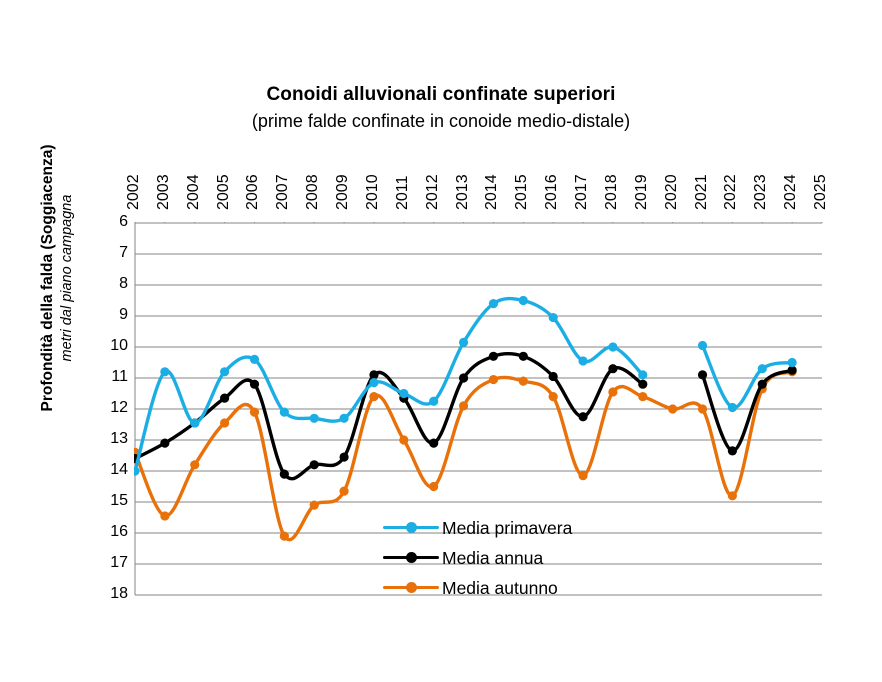  I want to click on legend-item: Media primavera, so click(503, 528).